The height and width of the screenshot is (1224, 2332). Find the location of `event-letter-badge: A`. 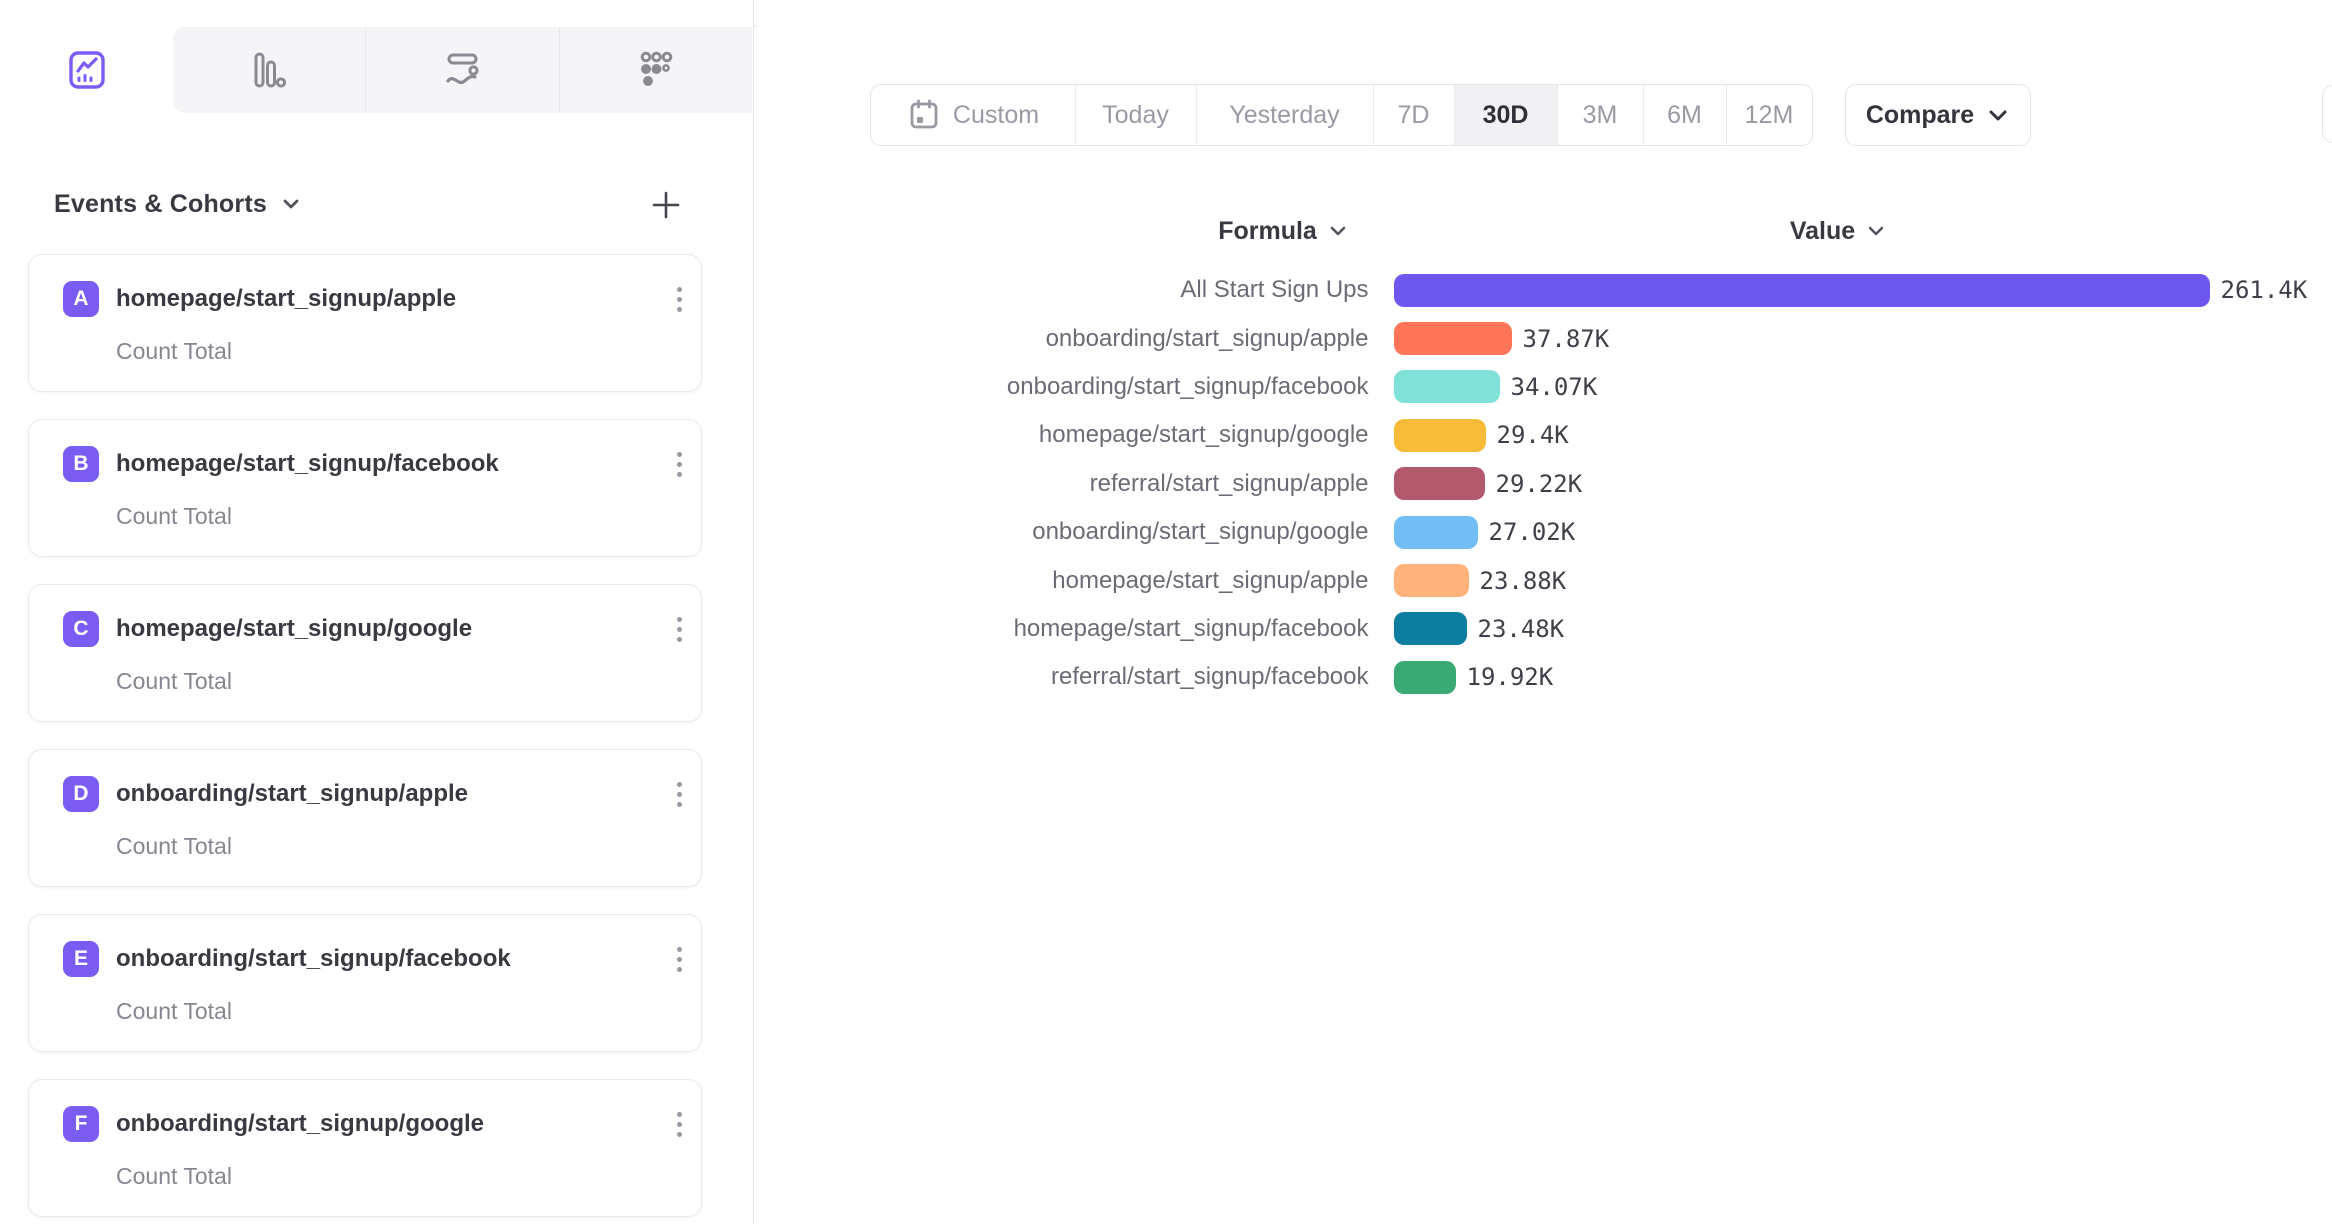

event-letter-badge: A is located at coordinates (81, 299).